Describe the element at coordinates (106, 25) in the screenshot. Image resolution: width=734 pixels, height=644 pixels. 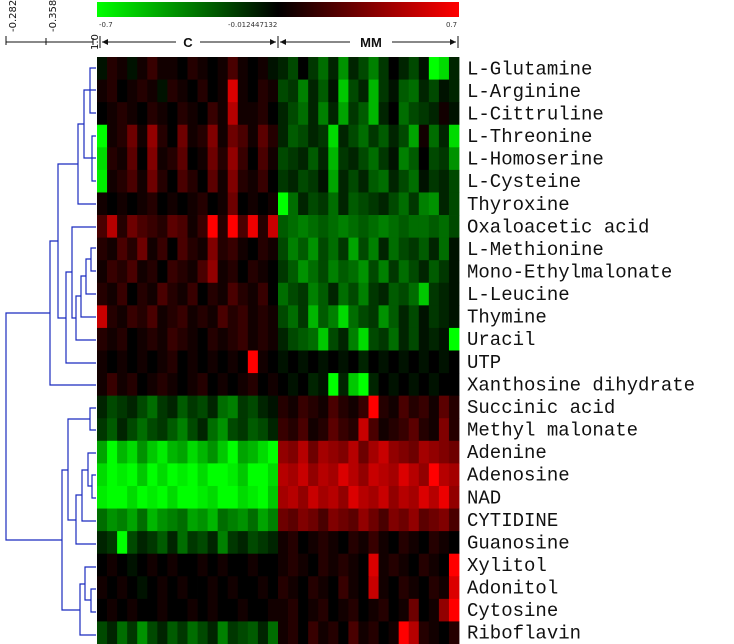
I see `color-scale-min-label: -0.7` at that location.